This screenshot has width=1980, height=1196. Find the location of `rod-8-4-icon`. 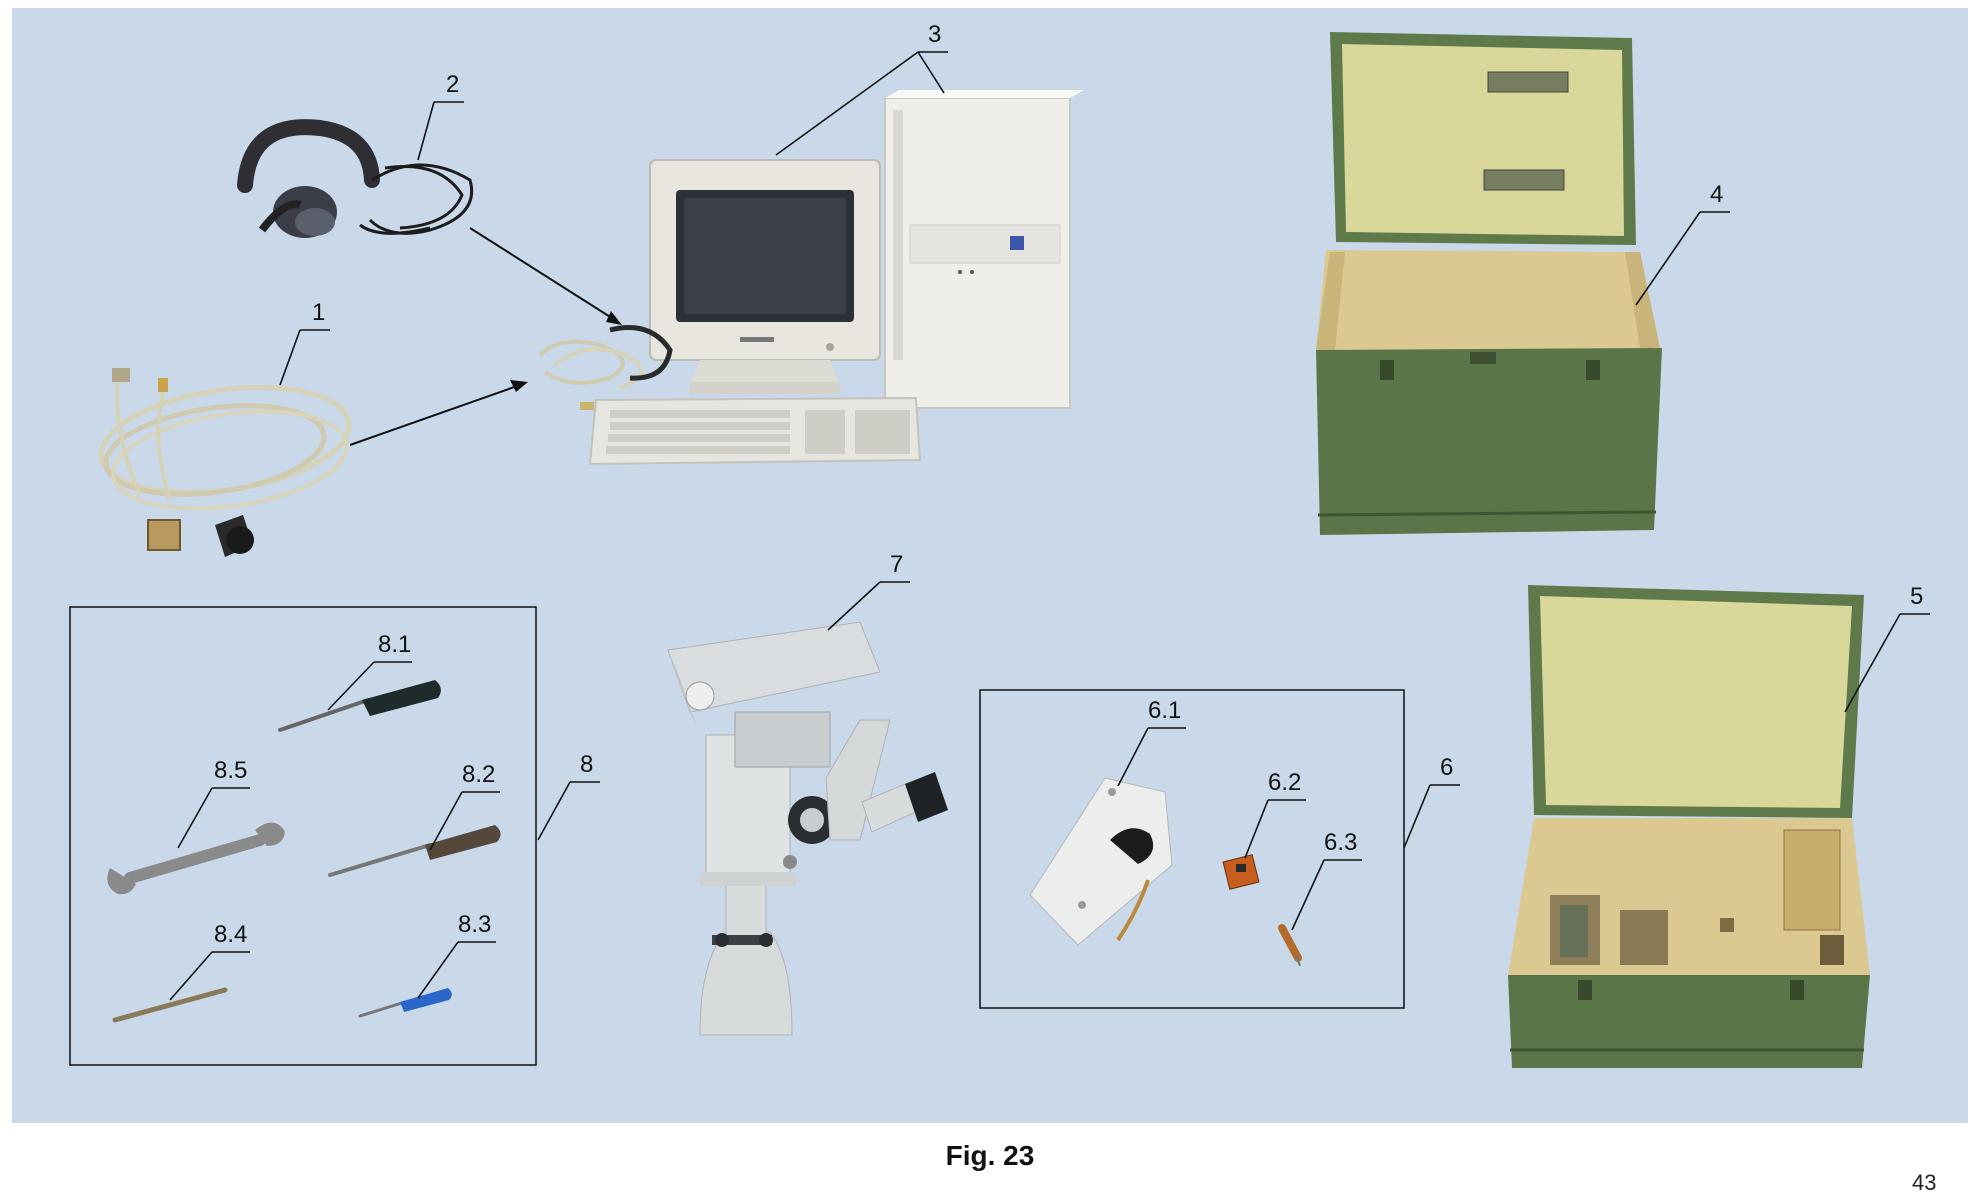

rod-8-4-icon is located at coordinates (170, 1005).